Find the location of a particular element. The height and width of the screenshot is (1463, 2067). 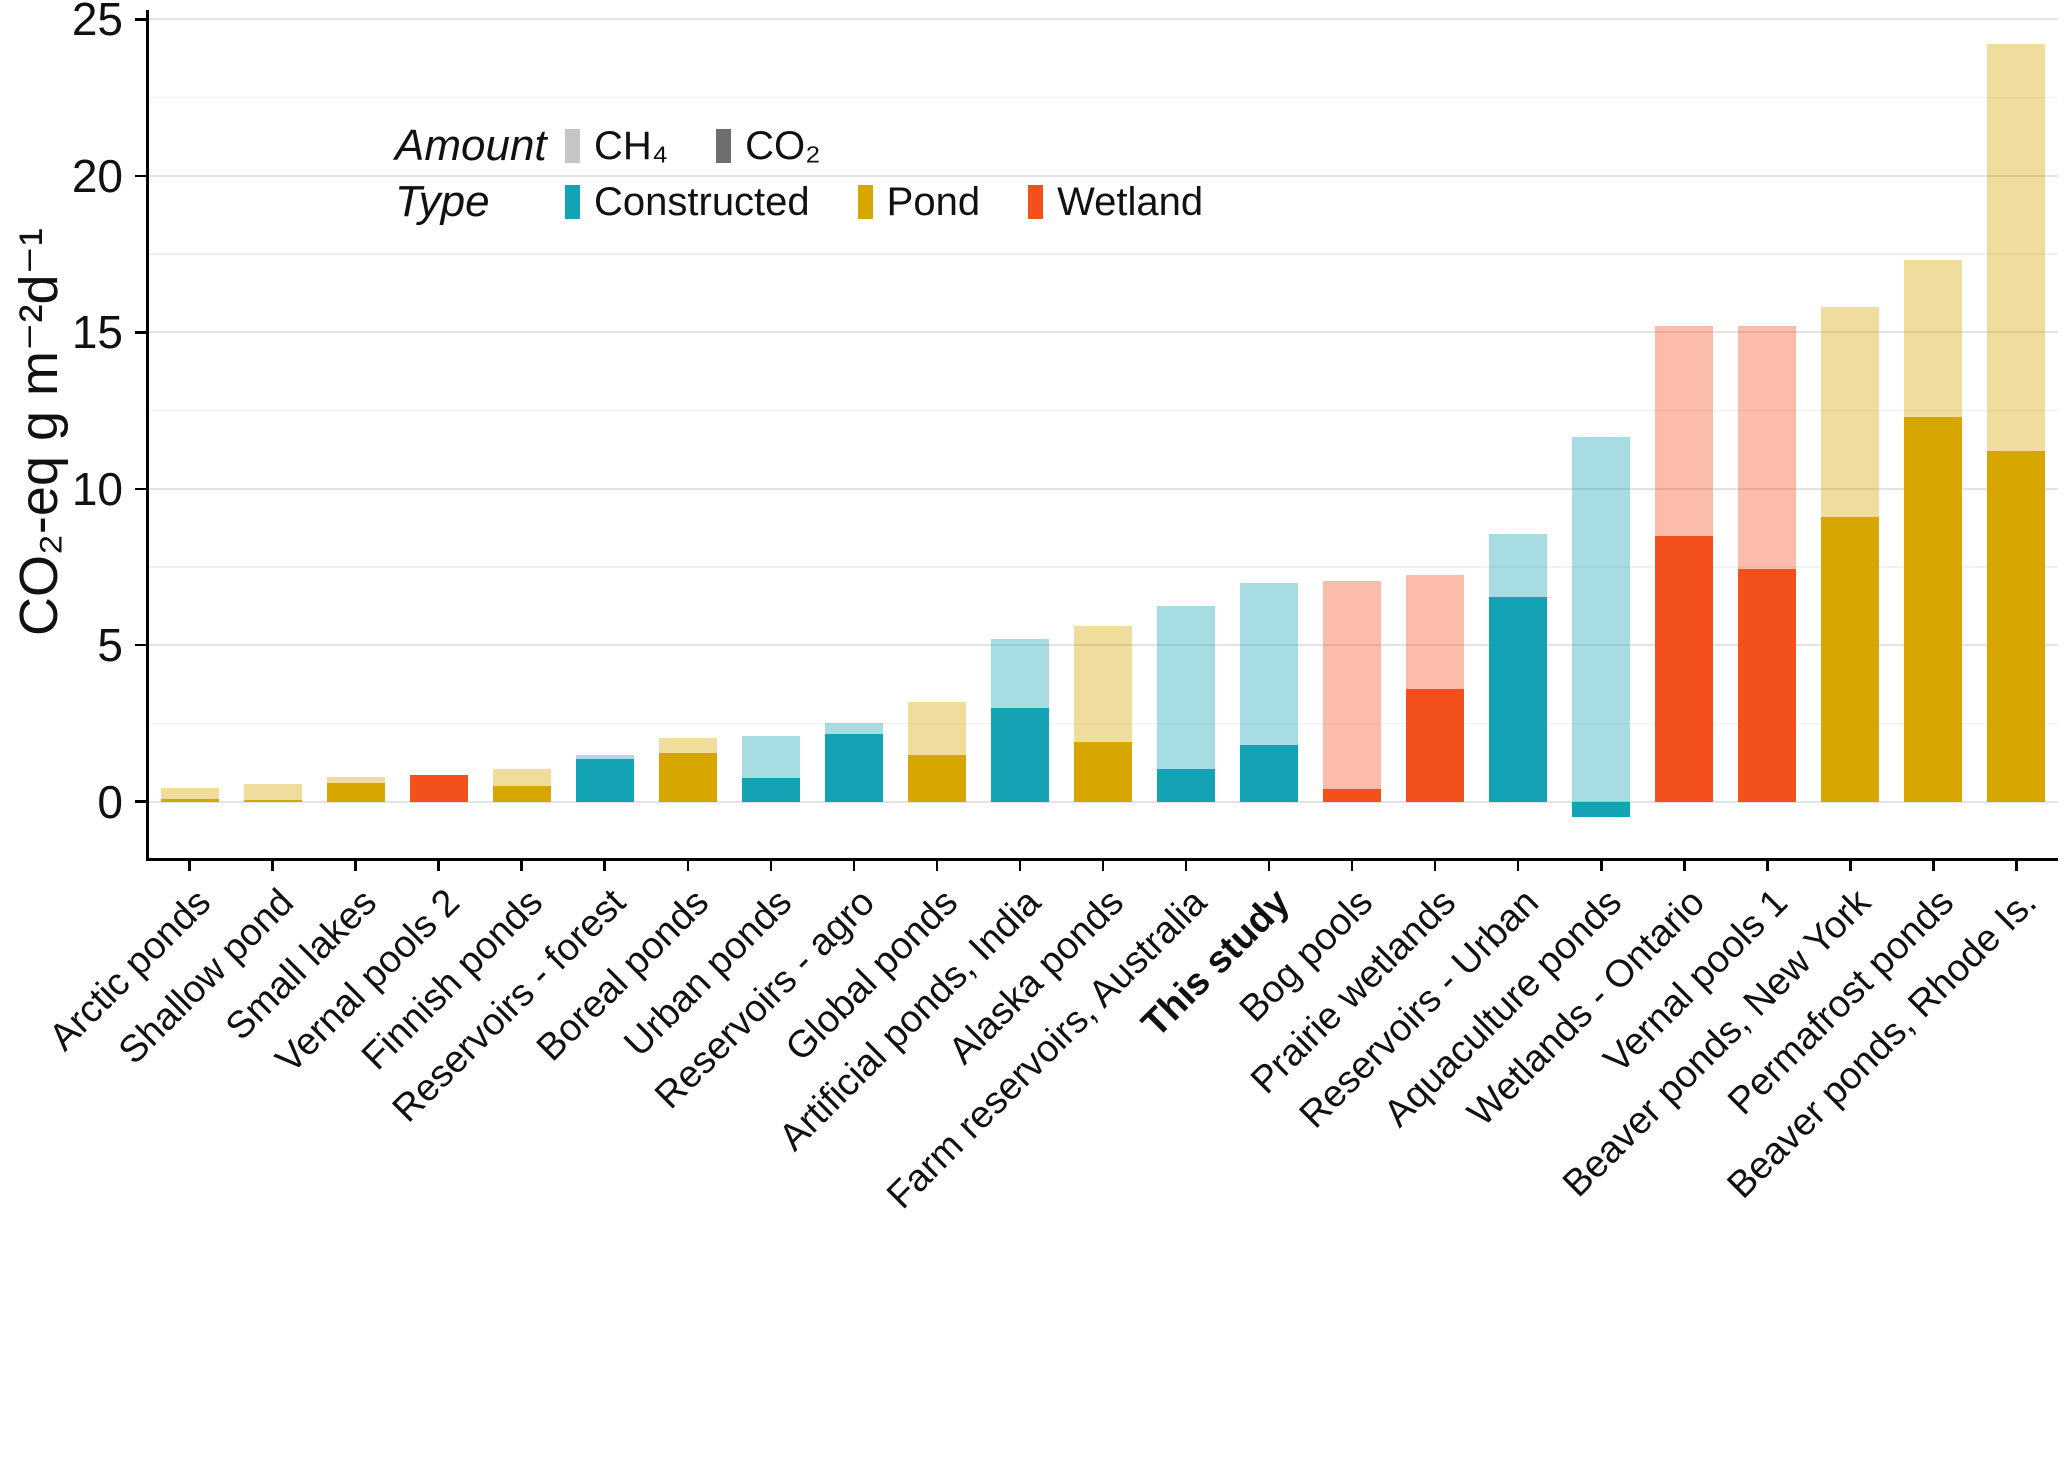

legend-item-co2: CO₂ is located at coordinates (768, 146).